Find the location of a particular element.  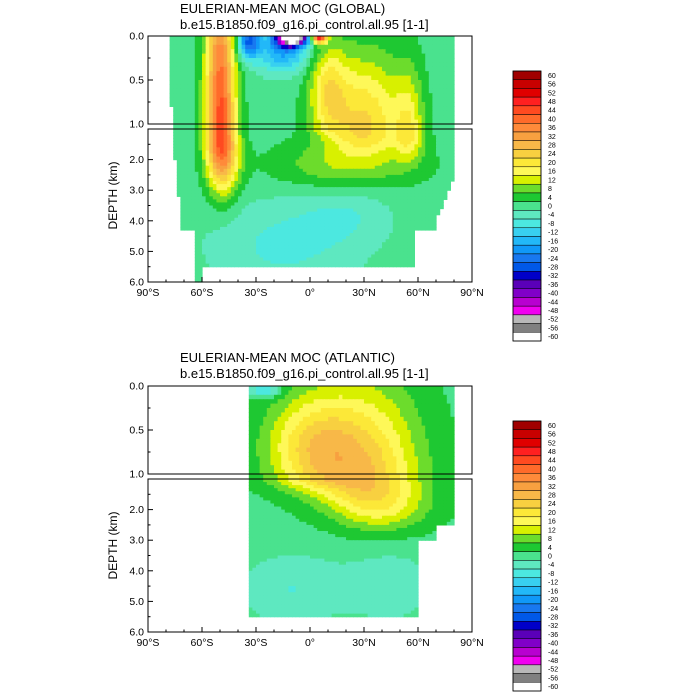

colorbar-swatch is located at coordinates (527, 154).